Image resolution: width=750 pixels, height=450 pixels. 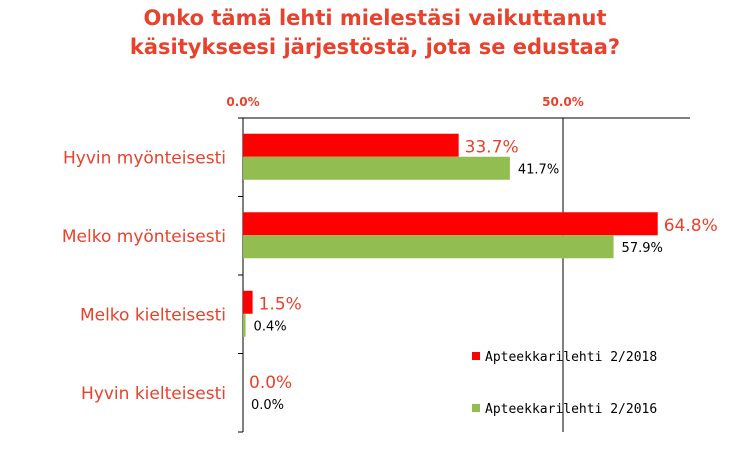 I want to click on x-tick-label: 50.0%, so click(x=563, y=102).